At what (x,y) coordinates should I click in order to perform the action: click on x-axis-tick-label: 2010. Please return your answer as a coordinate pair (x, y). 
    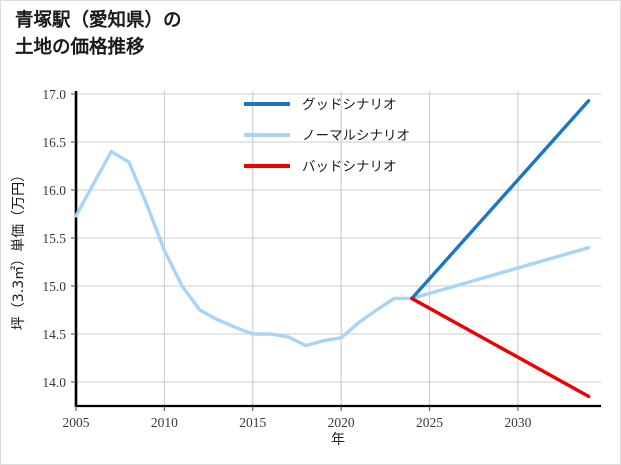
    Looking at the image, I should click on (164, 422).